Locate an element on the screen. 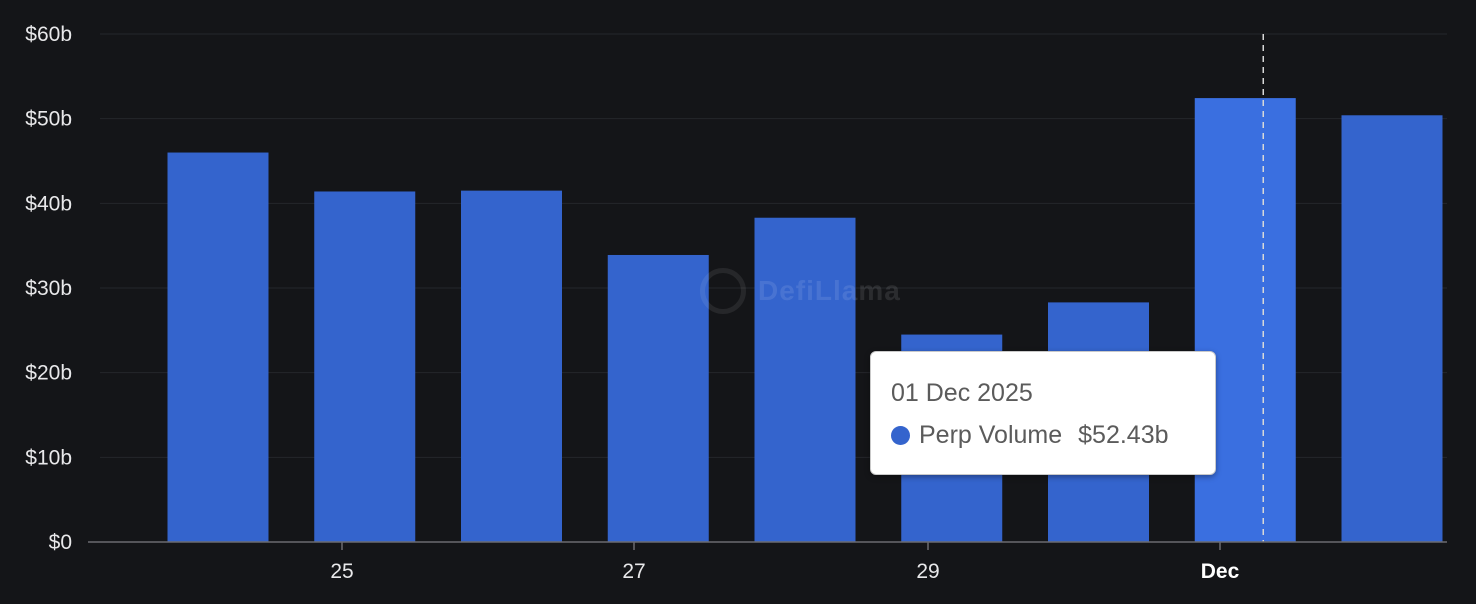 The image size is (1476, 604). y-tick-label: $40b is located at coordinates (48, 203).